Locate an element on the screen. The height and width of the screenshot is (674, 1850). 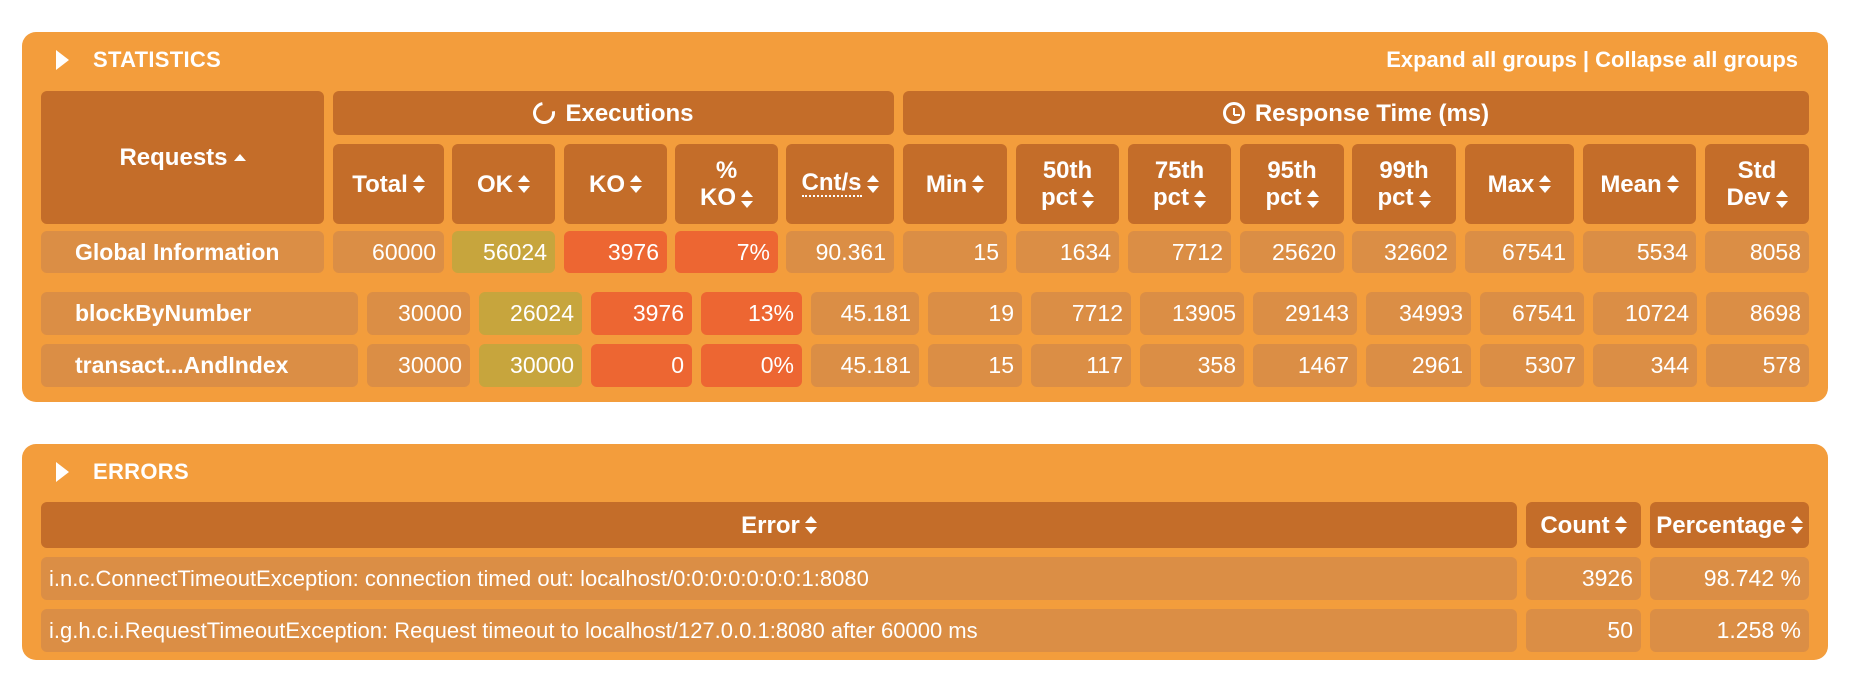
pct-ko-header-line1: % is located at coordinates (726, 170).